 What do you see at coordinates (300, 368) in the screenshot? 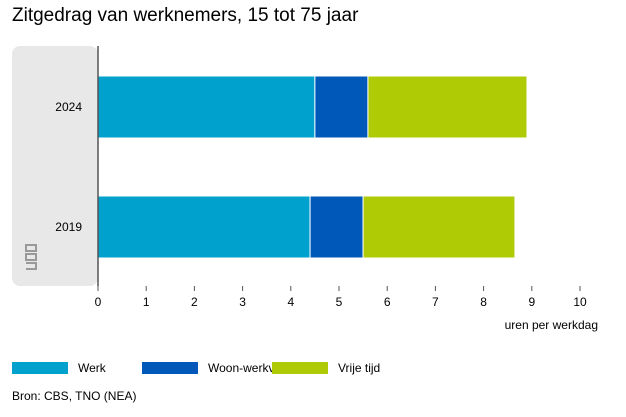
I see `legend-swatch-vrije-tijd` at bounding box center [300, 368].